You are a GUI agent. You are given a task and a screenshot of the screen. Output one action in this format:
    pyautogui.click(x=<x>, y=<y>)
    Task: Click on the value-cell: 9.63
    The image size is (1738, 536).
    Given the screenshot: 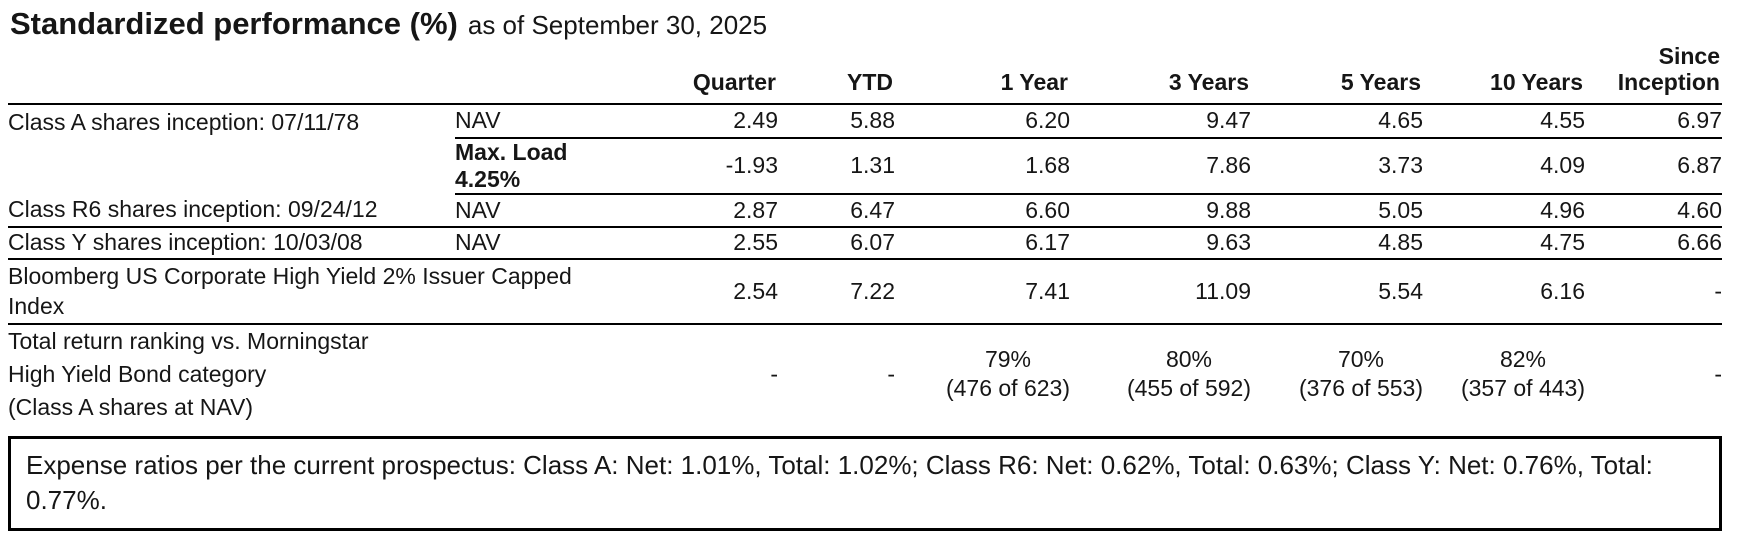 What is the action you would take?
    pyautogui.click(x=1160, y=243)
    